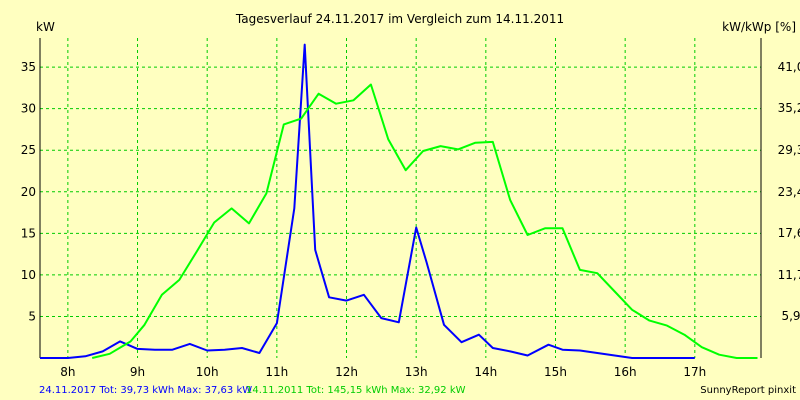 This screenshot has height=400, width=800. Describe the element at coordinates (485, 372) in the screenshot. I see `x-tick-label: 14h` at that location.